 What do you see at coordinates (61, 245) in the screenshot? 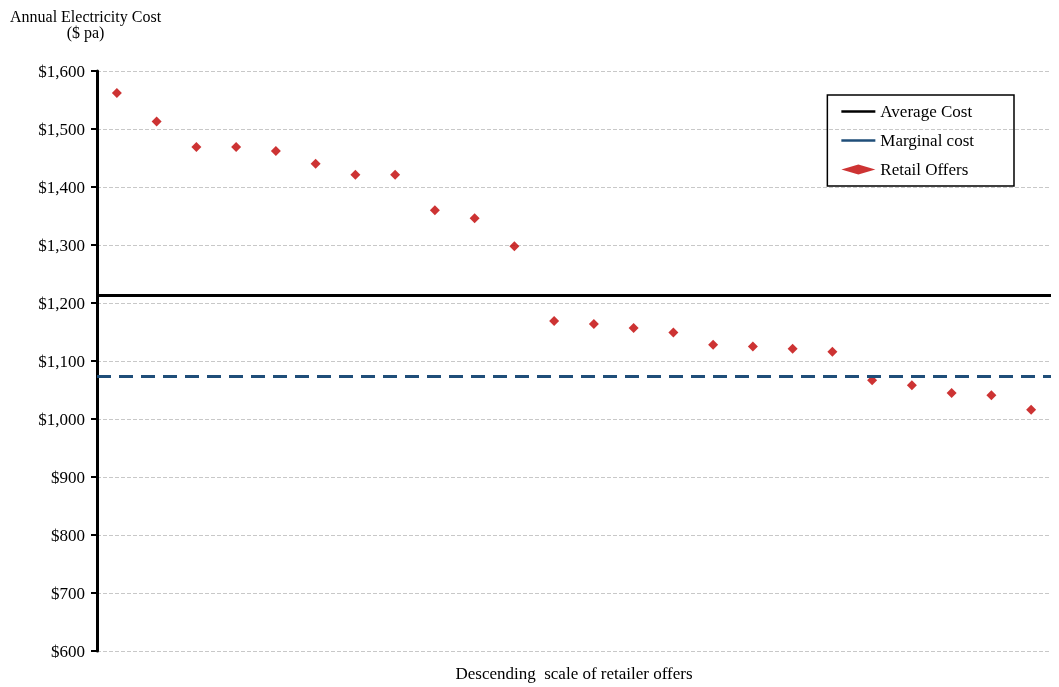
I see `y-tick-label: $1,300` at bounding box center [61, 245].